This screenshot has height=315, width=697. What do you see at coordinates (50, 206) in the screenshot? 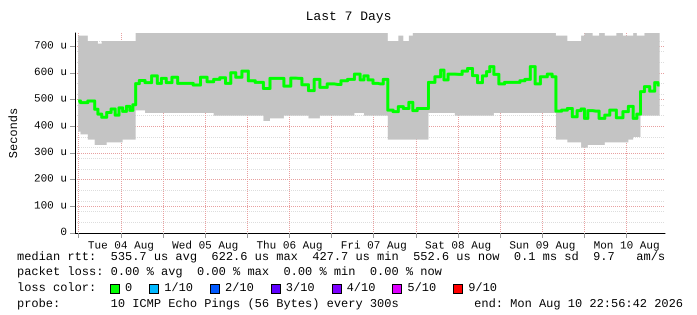
I see `y-tick-label: 100 u` at bounding box center [50, 206].